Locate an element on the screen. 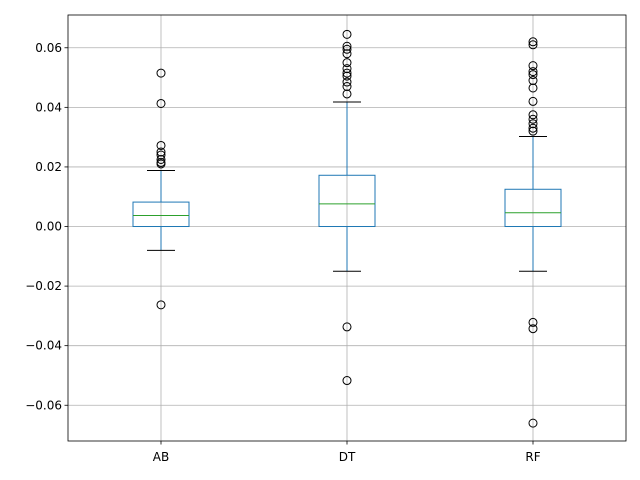 Image resolution: width=640 pixels, height=480 pixels. x-tick-label: DT is located at coordinates (347, 457).